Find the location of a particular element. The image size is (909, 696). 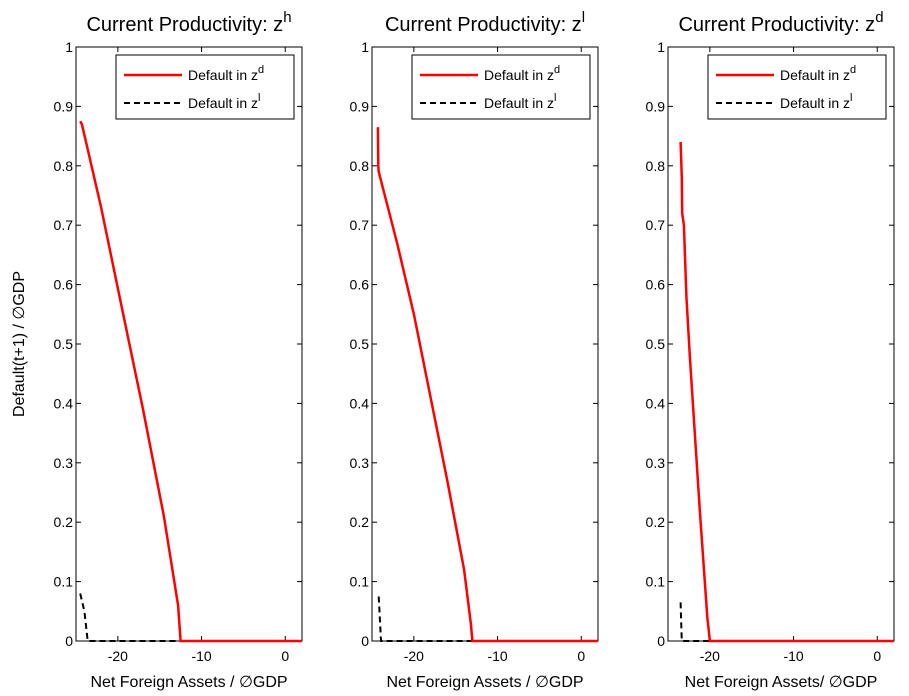

chart-title: Current Productivity: zh is located at coordinates (188, 22).